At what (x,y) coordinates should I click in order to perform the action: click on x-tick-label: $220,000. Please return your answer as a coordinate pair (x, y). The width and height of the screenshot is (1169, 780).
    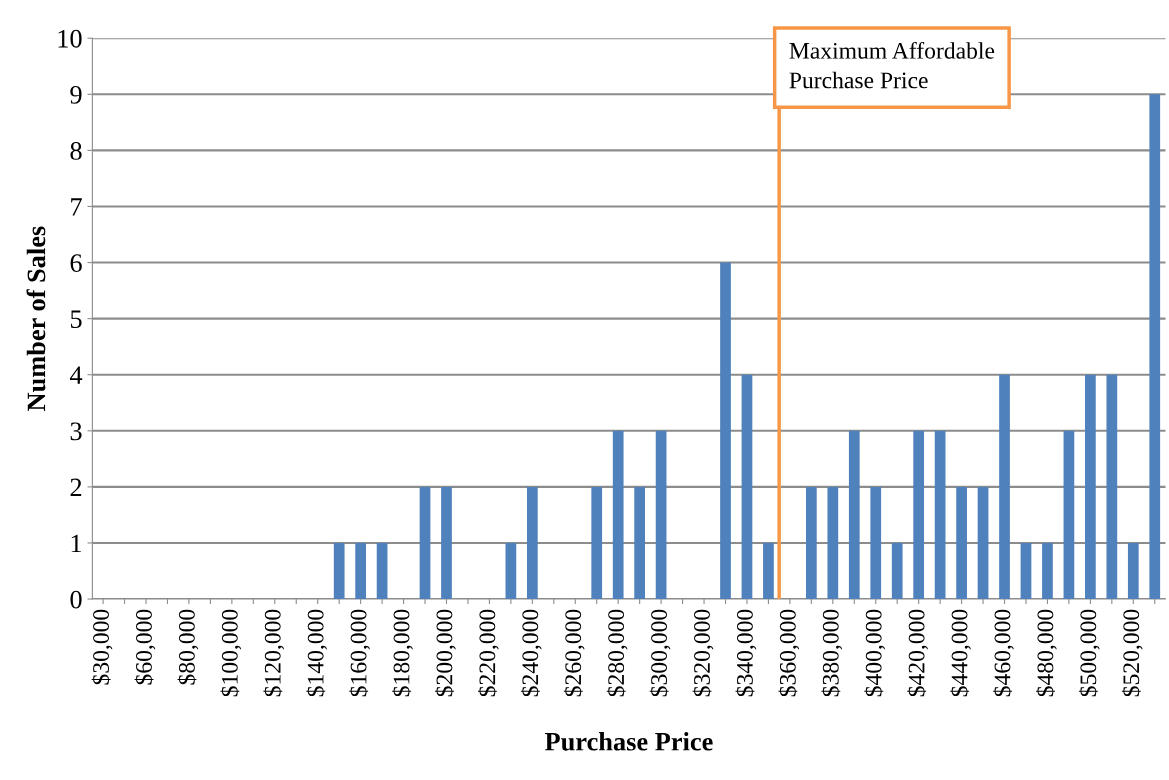
    Looking at the image, I should click on (488, 653).